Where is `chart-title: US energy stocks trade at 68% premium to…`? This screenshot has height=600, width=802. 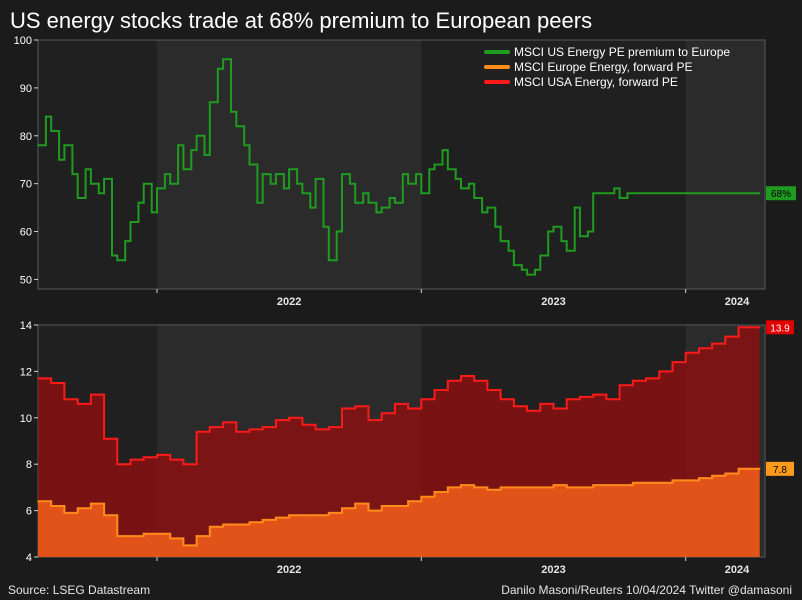 chart-title: US energy stocks trade at 68% premium to… is located at coordinates (301, 20).